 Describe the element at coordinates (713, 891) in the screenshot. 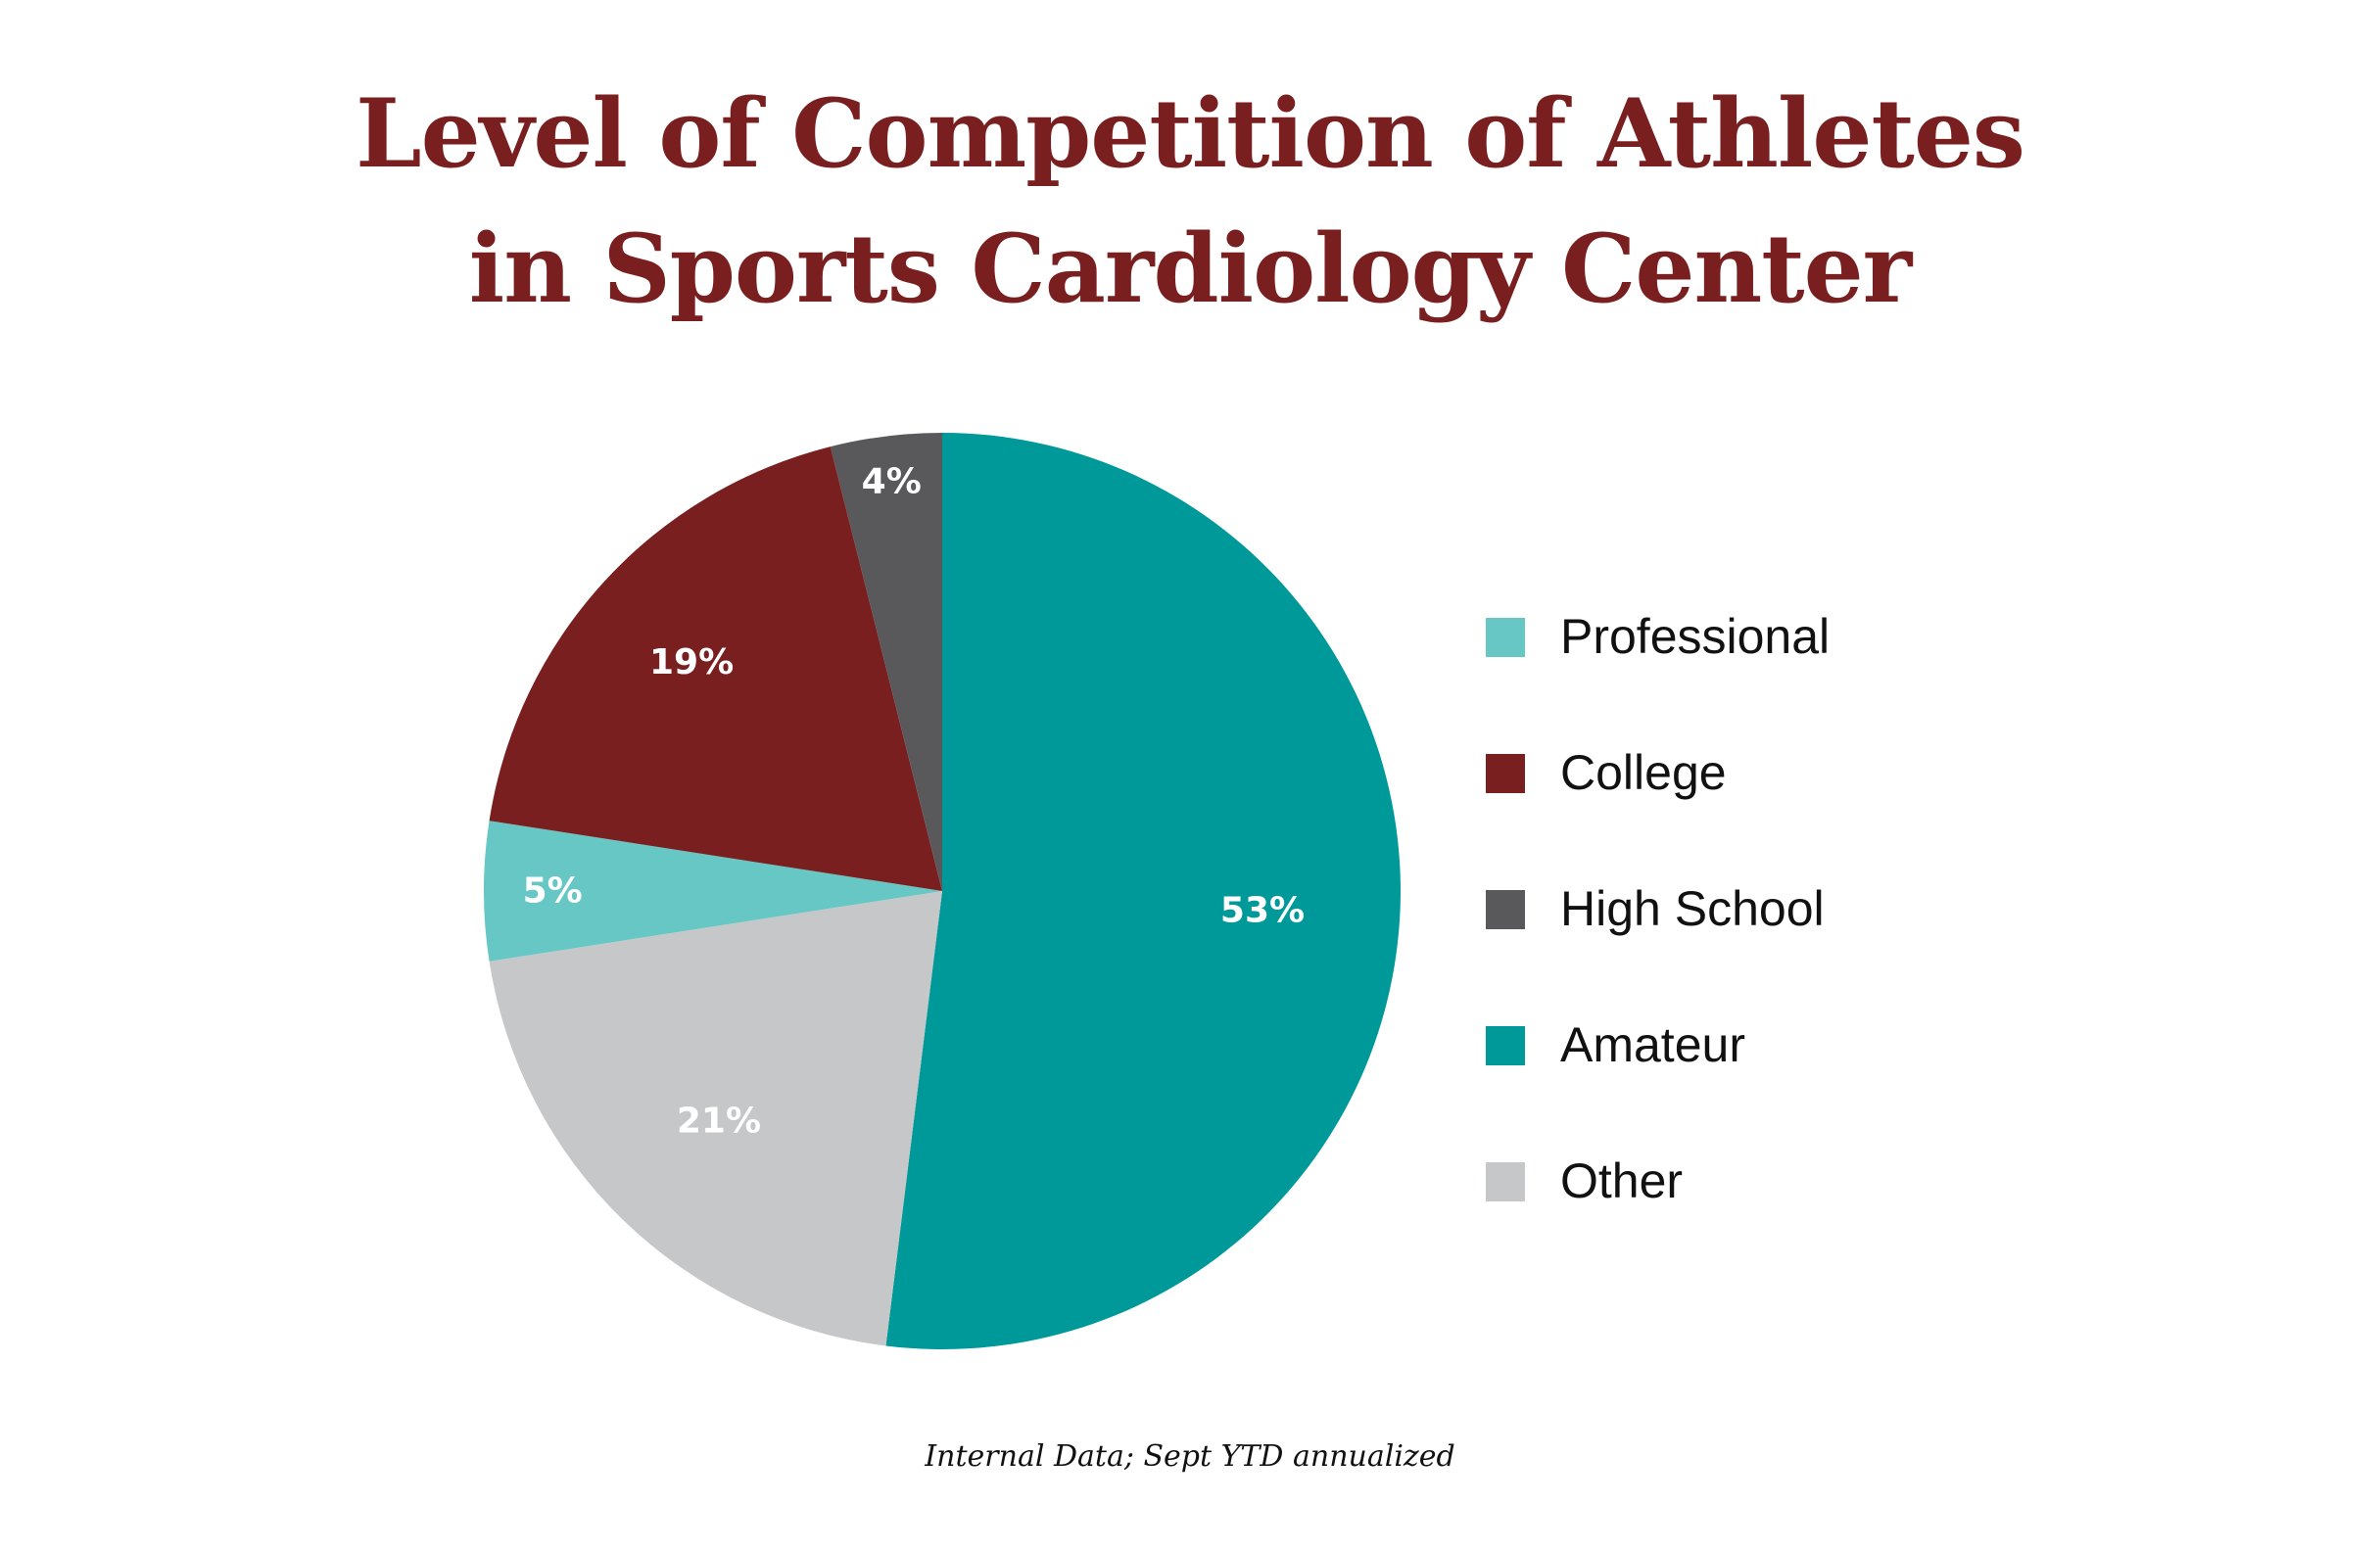

I see `pie-slice-professional` at that location.